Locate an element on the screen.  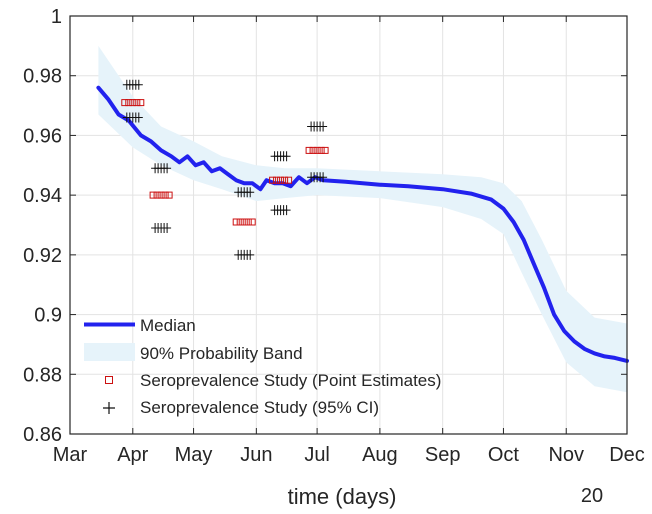
x-tick-label: Jul is located at coordinates (317, 455).